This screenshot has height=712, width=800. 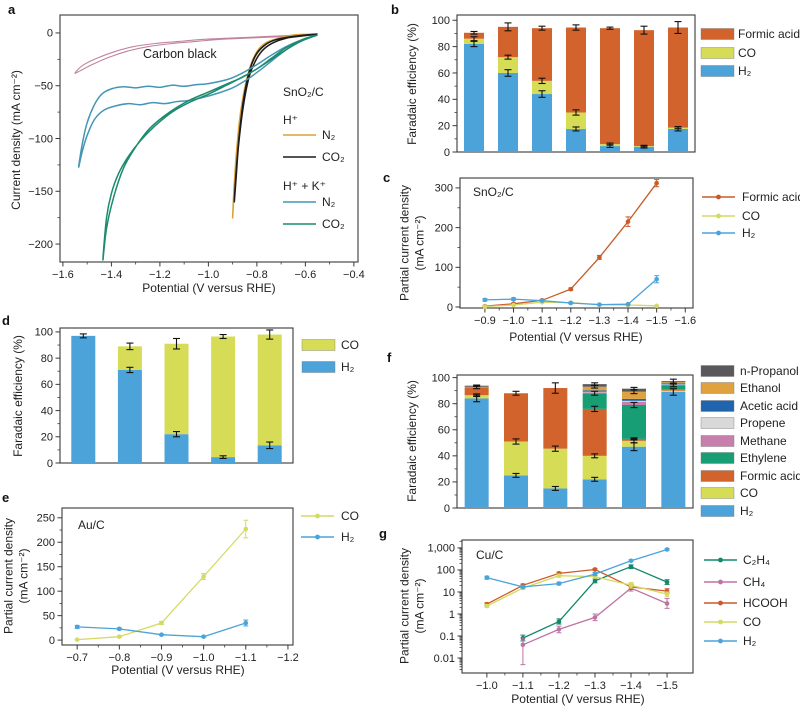 I want to click on y-tick-label: 250, so click(x=46, y=519).